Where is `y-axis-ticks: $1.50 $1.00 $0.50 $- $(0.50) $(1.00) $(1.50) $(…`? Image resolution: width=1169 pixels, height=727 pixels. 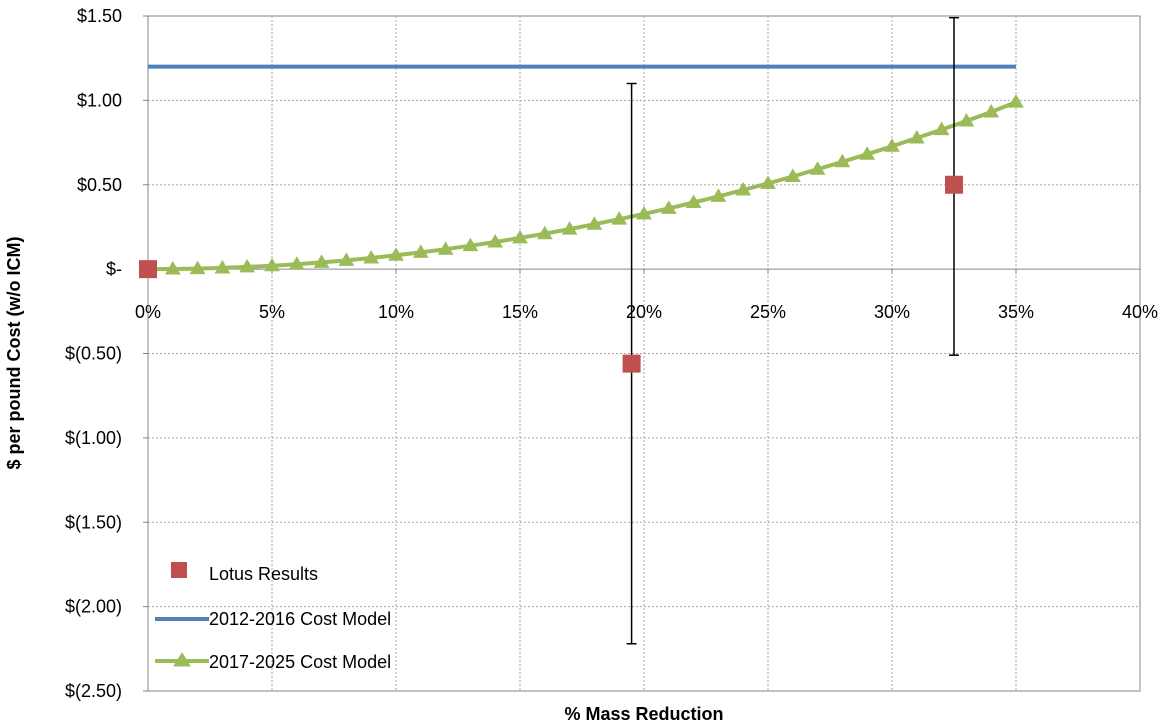
y-axis-ticks: $1.50 $1.00 $0.50 $- $(0.50) $(1.00) $(1.50) $(… is located at coordinates (106, 353).